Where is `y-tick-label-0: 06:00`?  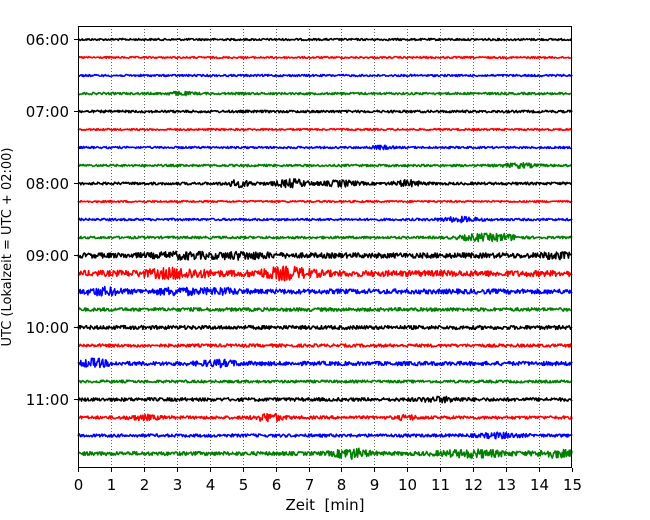 y-tick-label-0: 06:00 is located at coordinates (47, 40).